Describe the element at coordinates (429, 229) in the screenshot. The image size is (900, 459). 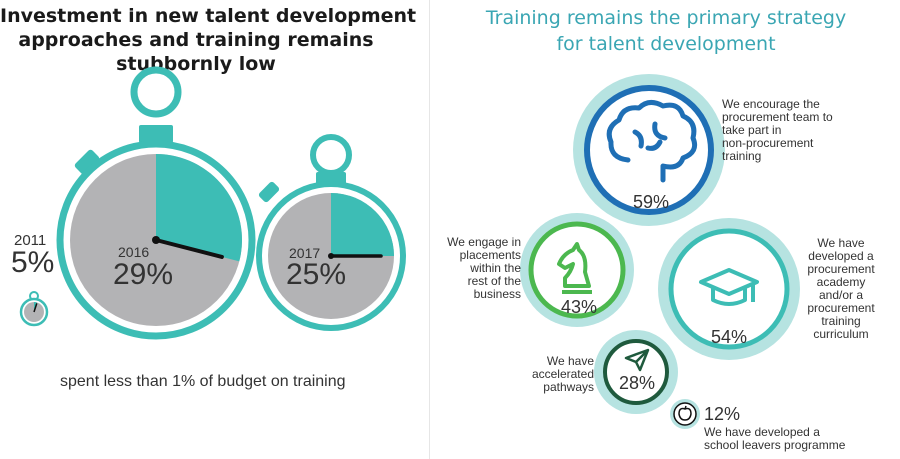
I see `panel-divider` at that location.